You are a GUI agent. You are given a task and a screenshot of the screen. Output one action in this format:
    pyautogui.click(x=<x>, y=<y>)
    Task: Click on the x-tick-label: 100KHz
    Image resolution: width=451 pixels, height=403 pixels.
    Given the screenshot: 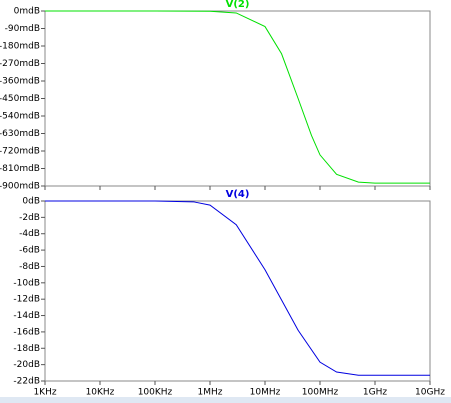 What is the action you would take?
    pyautogui.click(x=155, y=393)
    